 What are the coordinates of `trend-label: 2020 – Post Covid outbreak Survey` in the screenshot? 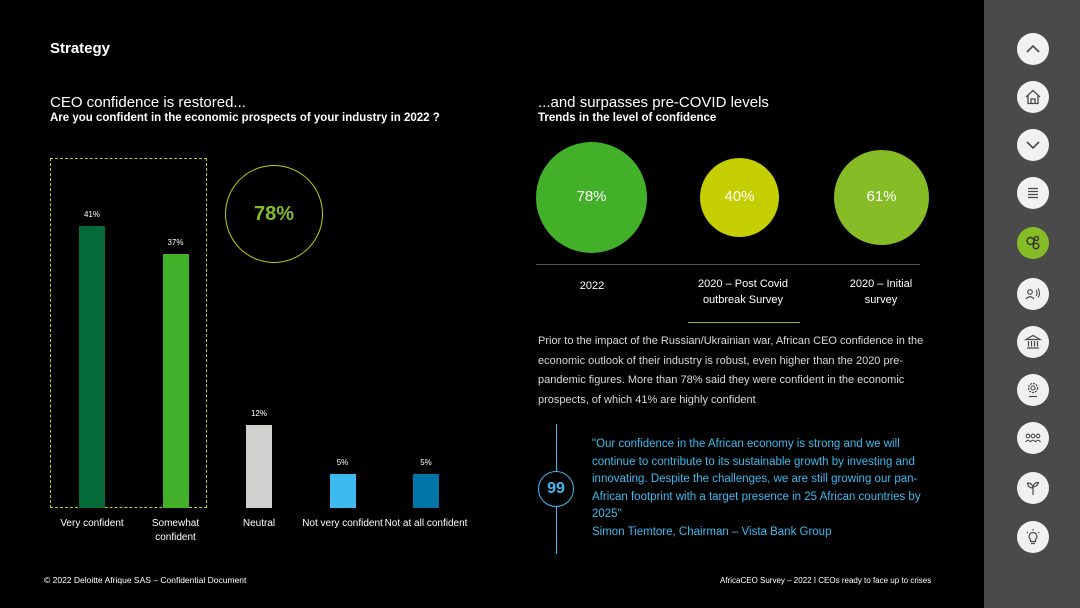 It's located at (743, 292).